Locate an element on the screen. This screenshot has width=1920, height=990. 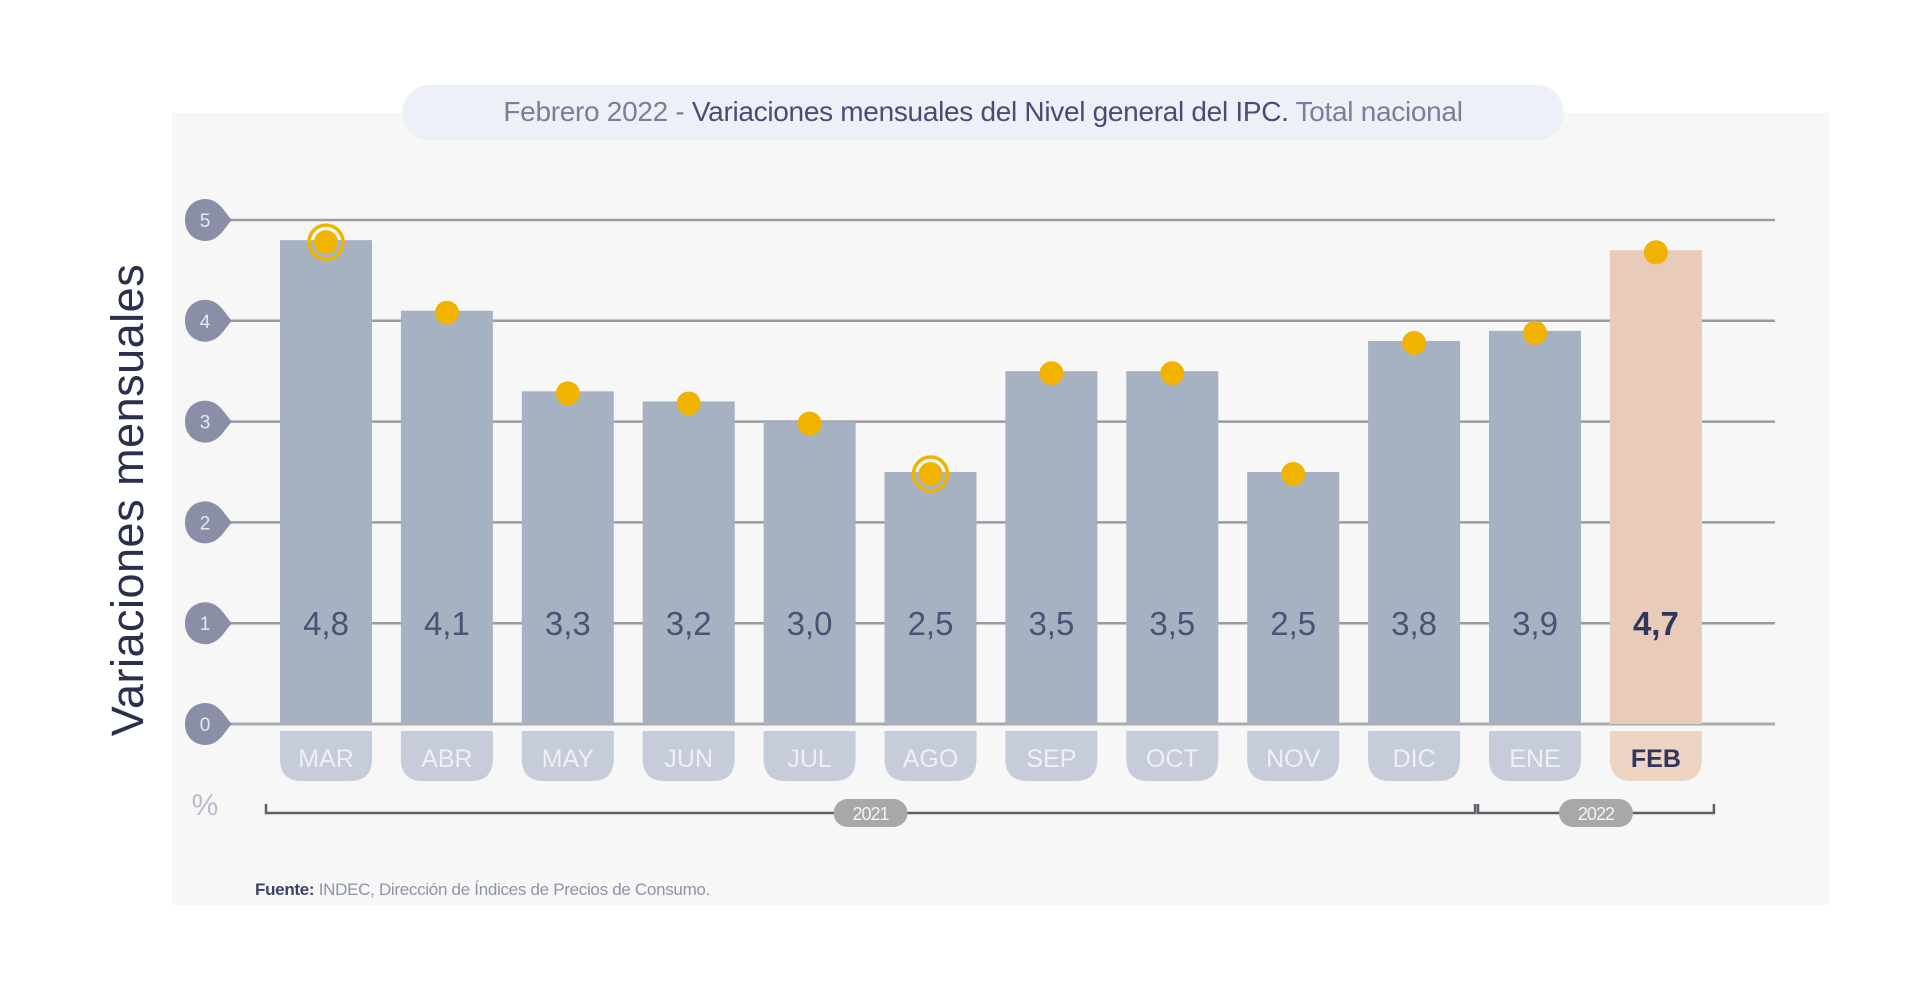
source-label: Fuente: is located at coordinates (285, 889).